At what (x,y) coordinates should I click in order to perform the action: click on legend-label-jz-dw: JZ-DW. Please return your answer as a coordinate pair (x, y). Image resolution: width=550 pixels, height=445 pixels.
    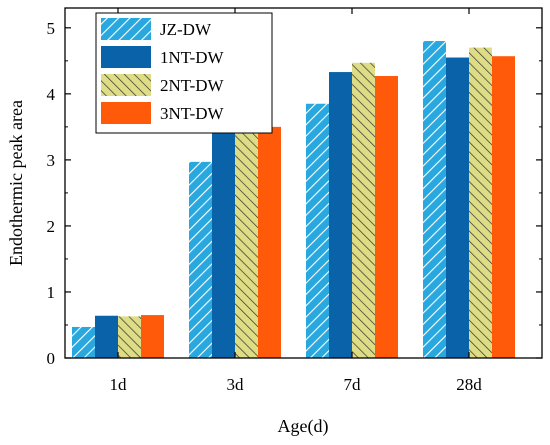
    Looking at the image, I should click on (186, 29).